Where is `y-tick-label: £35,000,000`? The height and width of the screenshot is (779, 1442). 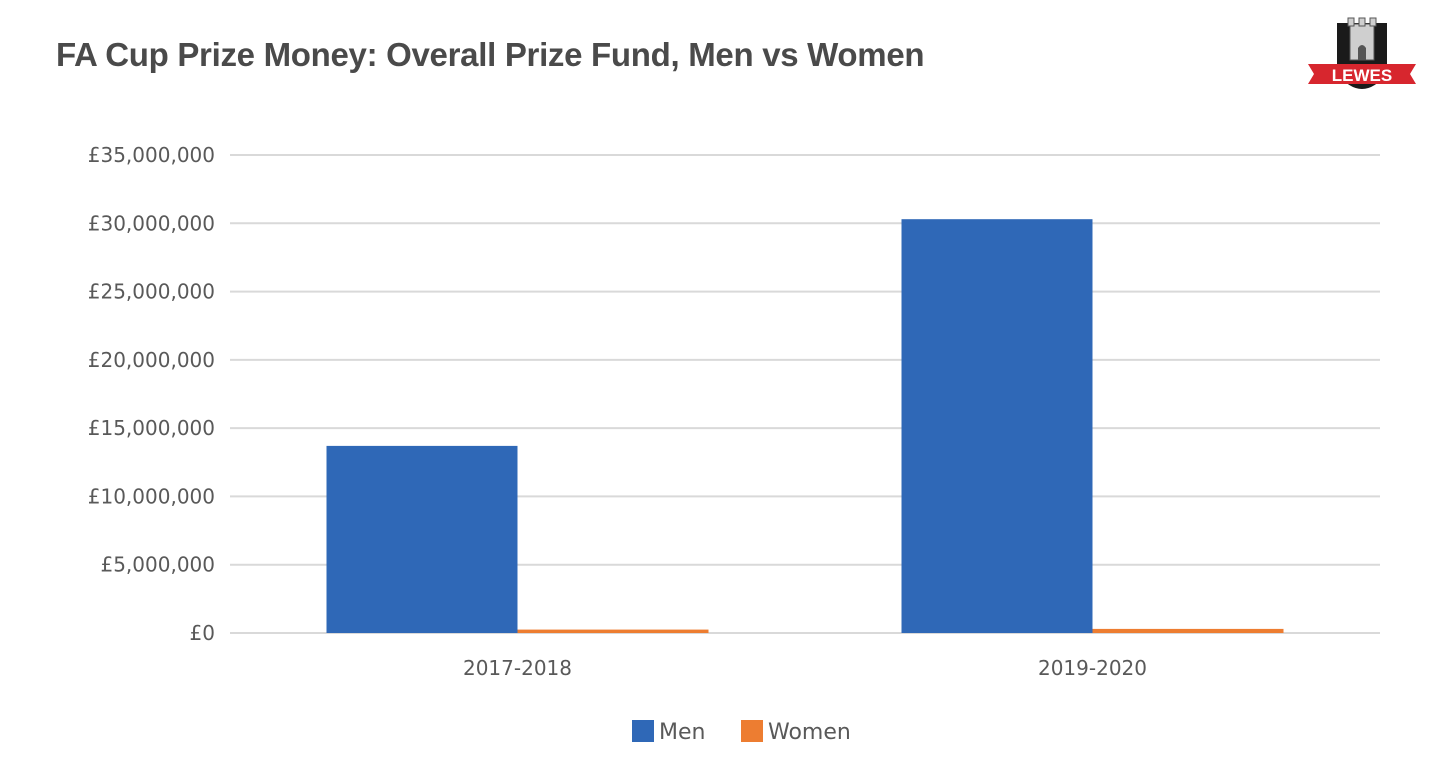 y-tick-label: £35,000,000 is located at coordinates (151, 155).